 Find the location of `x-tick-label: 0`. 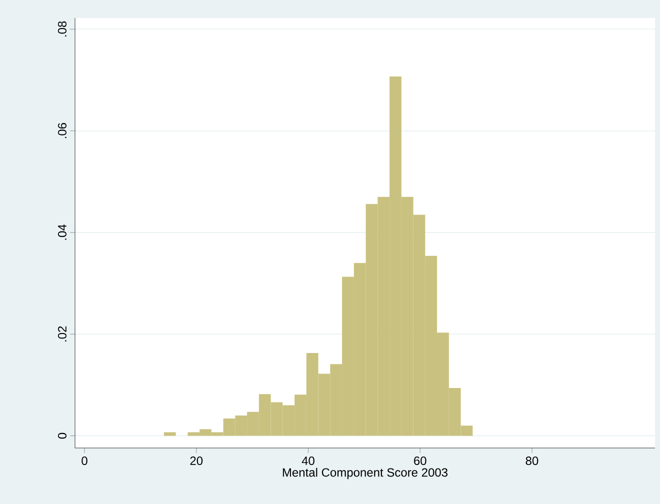

x-tick-label: 0 is located at coordinates (85, 461).